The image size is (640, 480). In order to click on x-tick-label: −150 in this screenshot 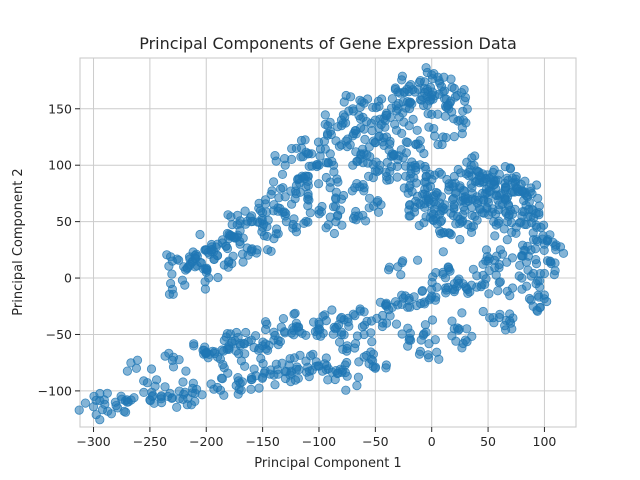, I will do `click(262, 441)`.